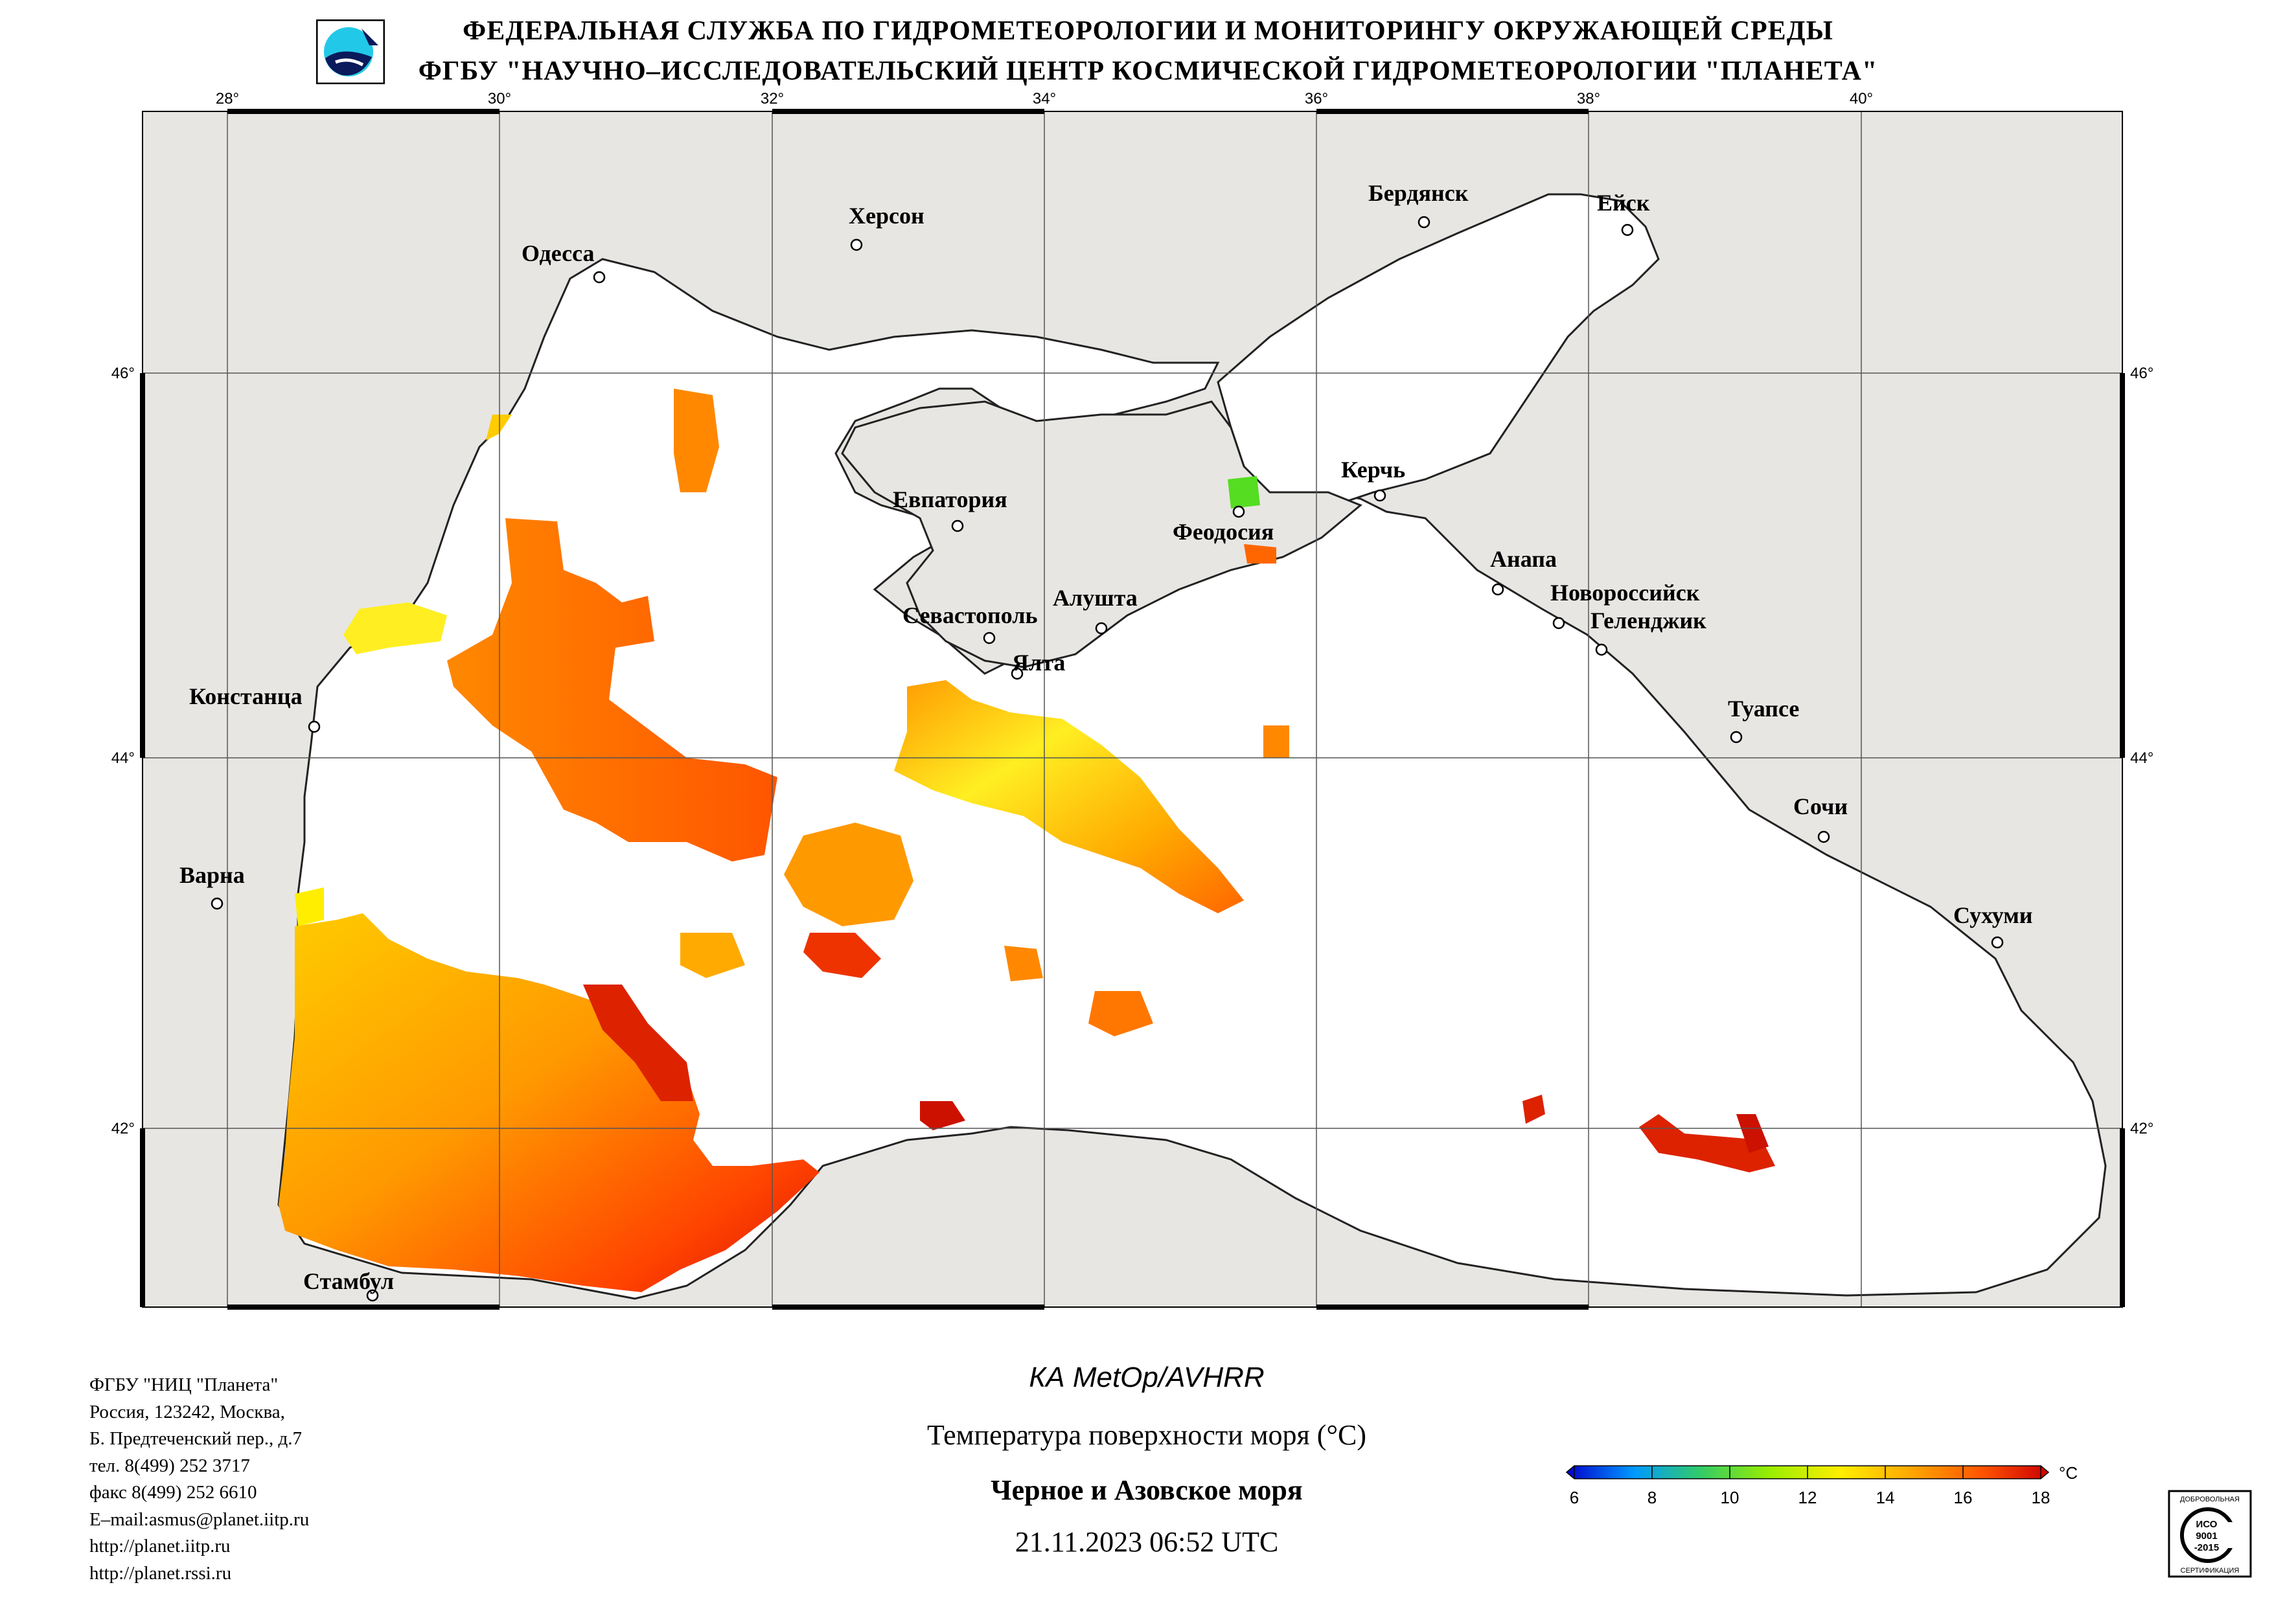 This screenshot has width=2296, height=1607. What do you see at coordinates (2068, 1473) in the screenshot?
I see `colorbar-unit: °C` at bounding box center [2068, 1473].